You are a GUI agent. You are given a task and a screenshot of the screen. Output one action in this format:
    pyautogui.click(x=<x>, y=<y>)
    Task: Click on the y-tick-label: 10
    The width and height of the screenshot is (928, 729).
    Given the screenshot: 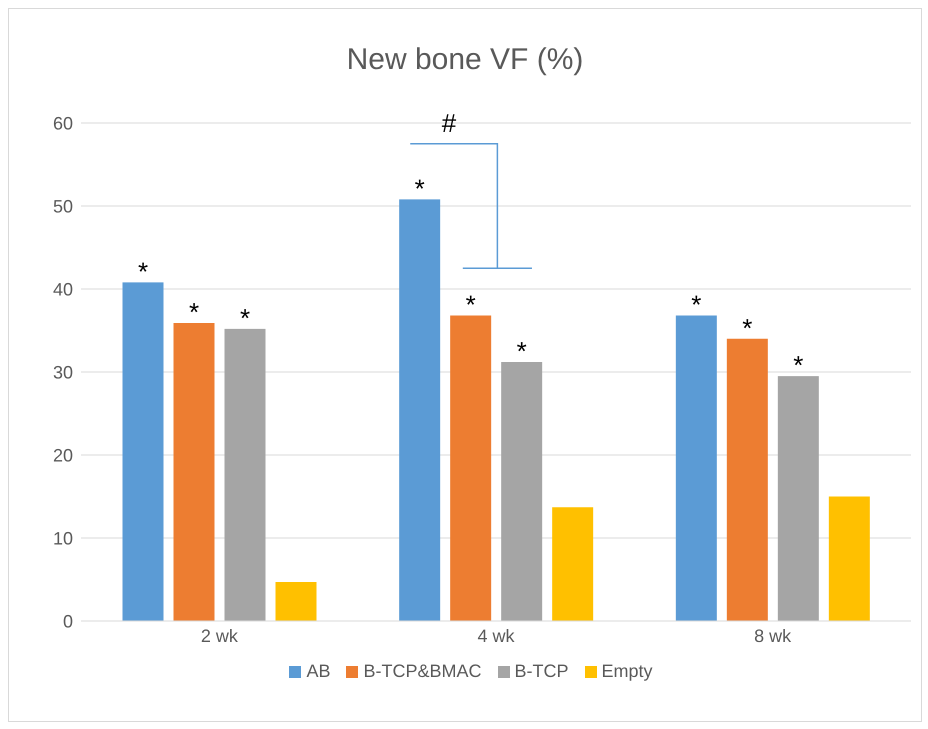 What is the action you would take?
    pyautogui.click(x=62, y=538)
    